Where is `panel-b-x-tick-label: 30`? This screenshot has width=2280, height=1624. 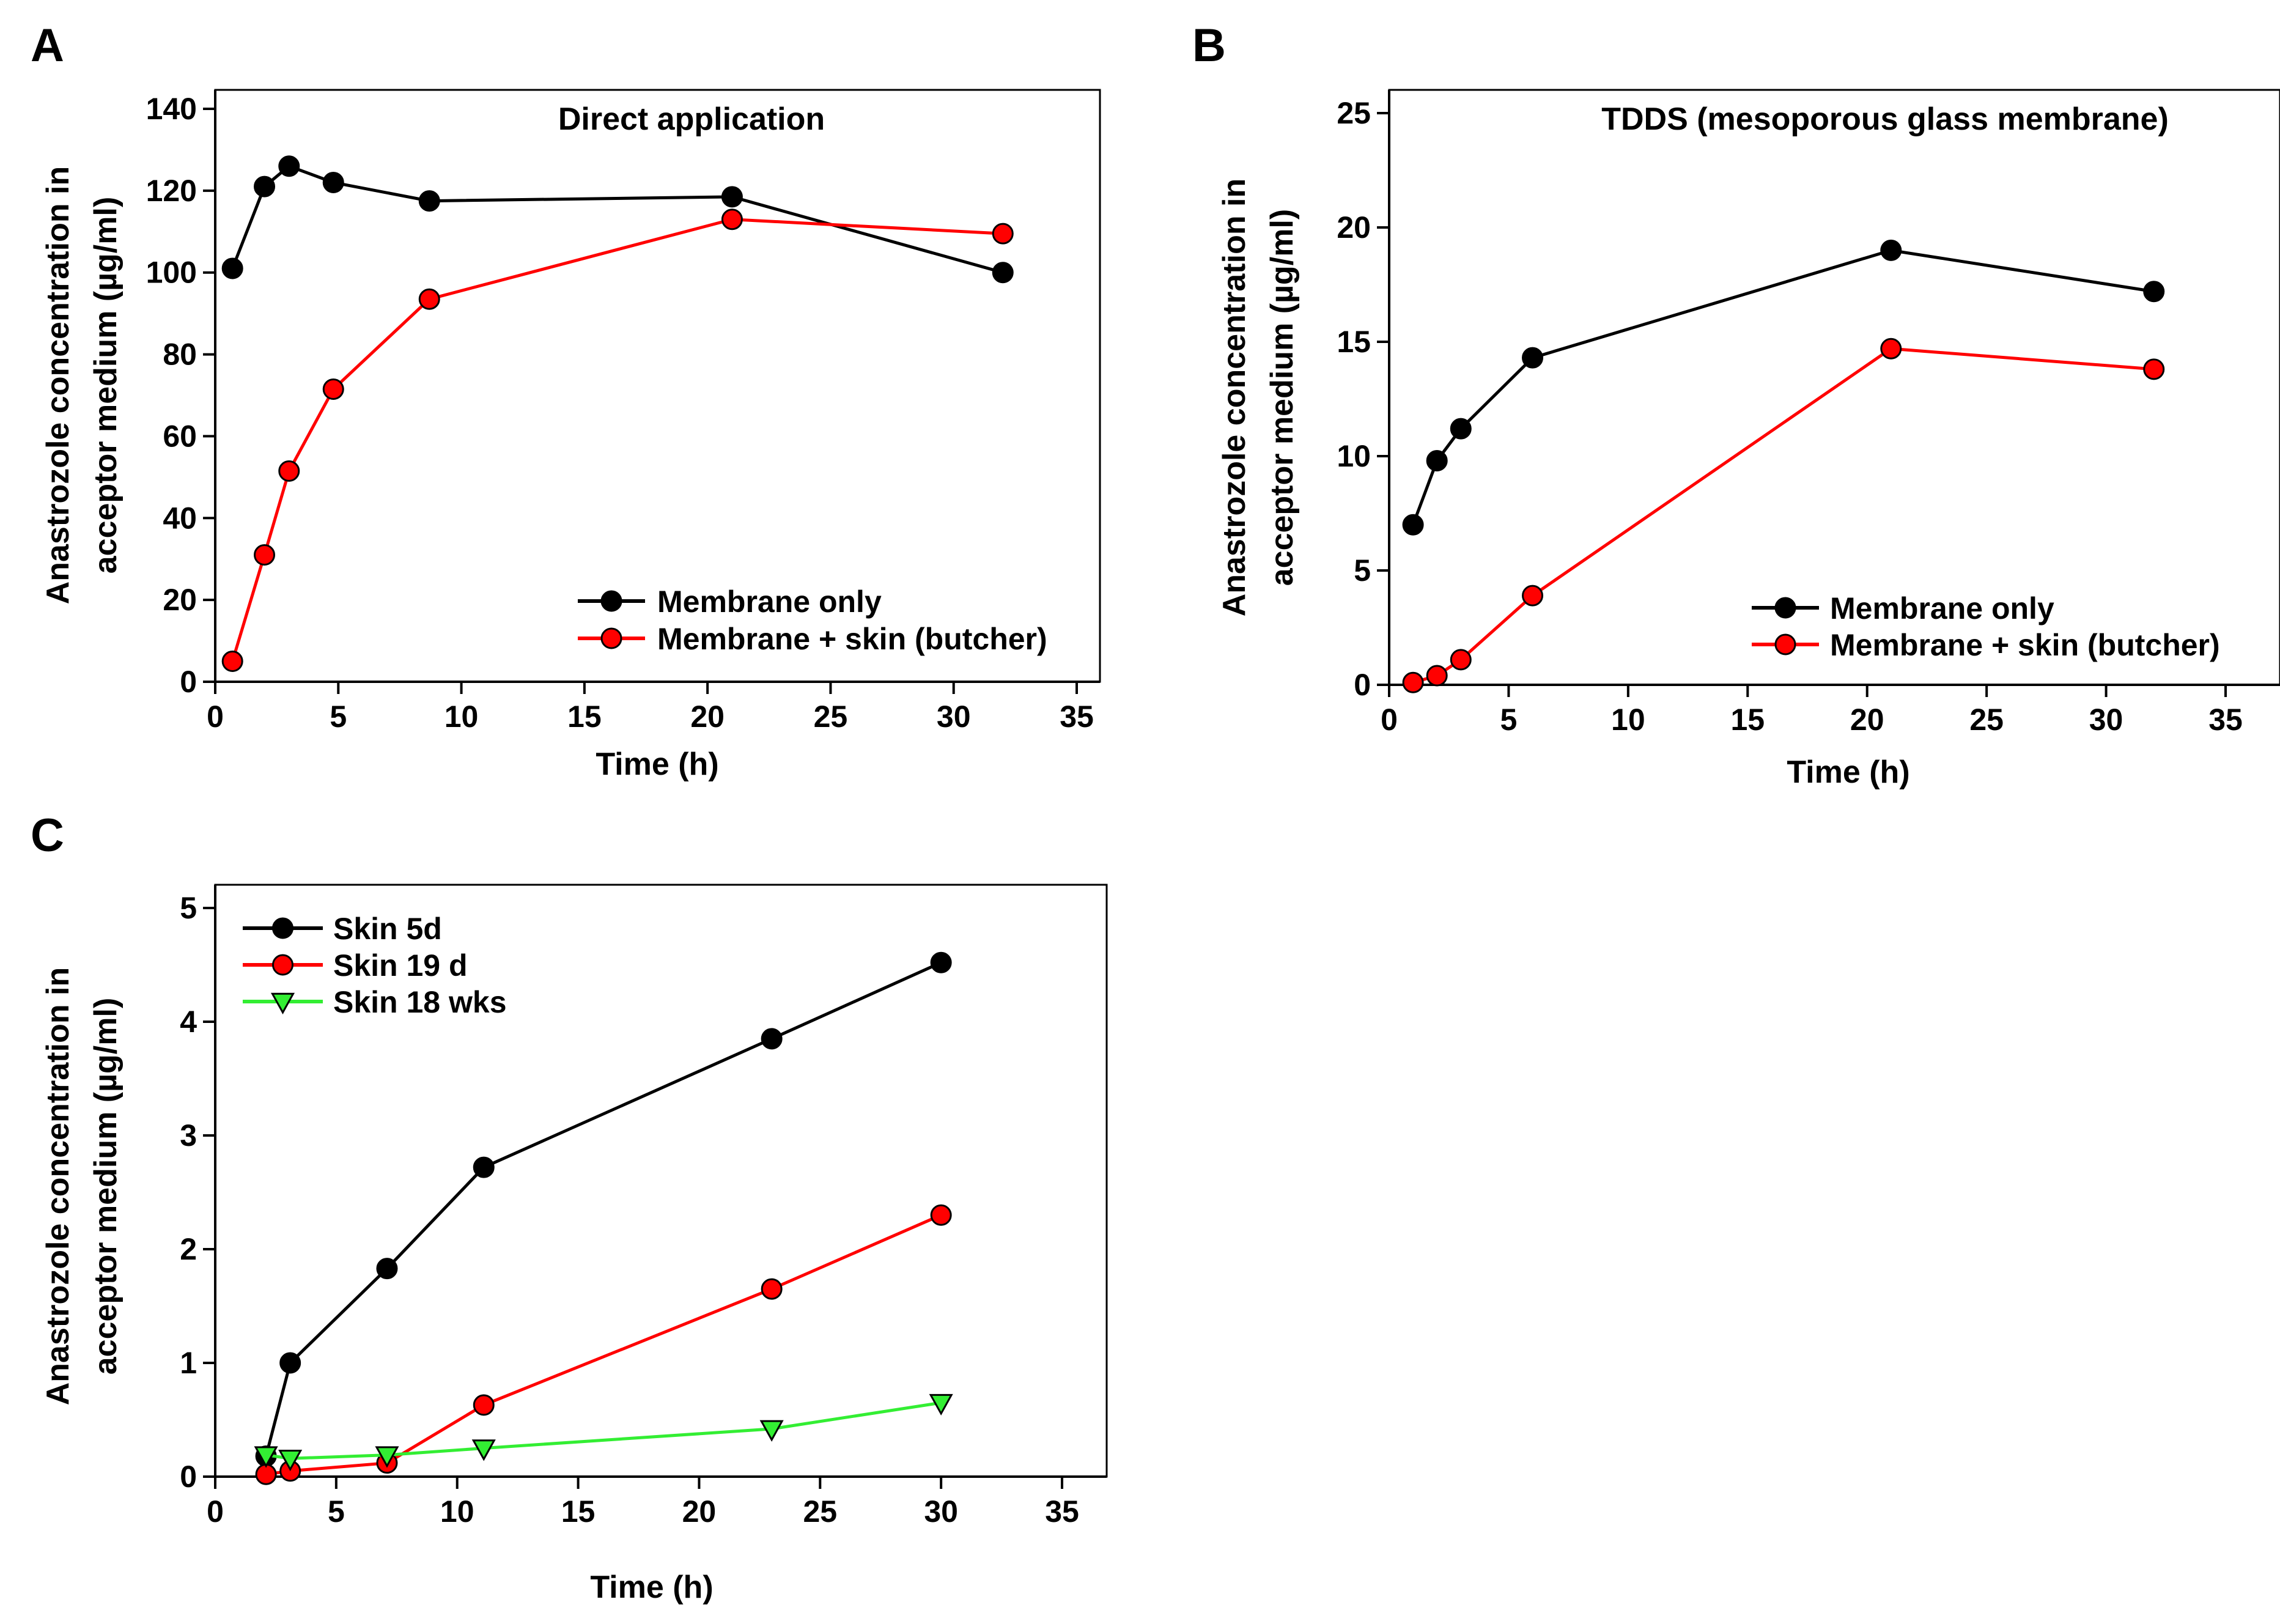 panel-b-x-tick-label: 30 is located at coordinates (2106, 720).